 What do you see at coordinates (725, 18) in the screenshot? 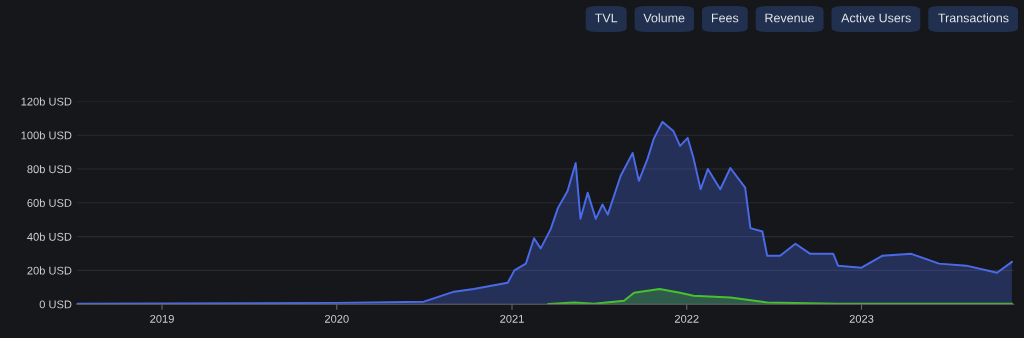
I see `text: Fees` at bounding box center [725, 18].